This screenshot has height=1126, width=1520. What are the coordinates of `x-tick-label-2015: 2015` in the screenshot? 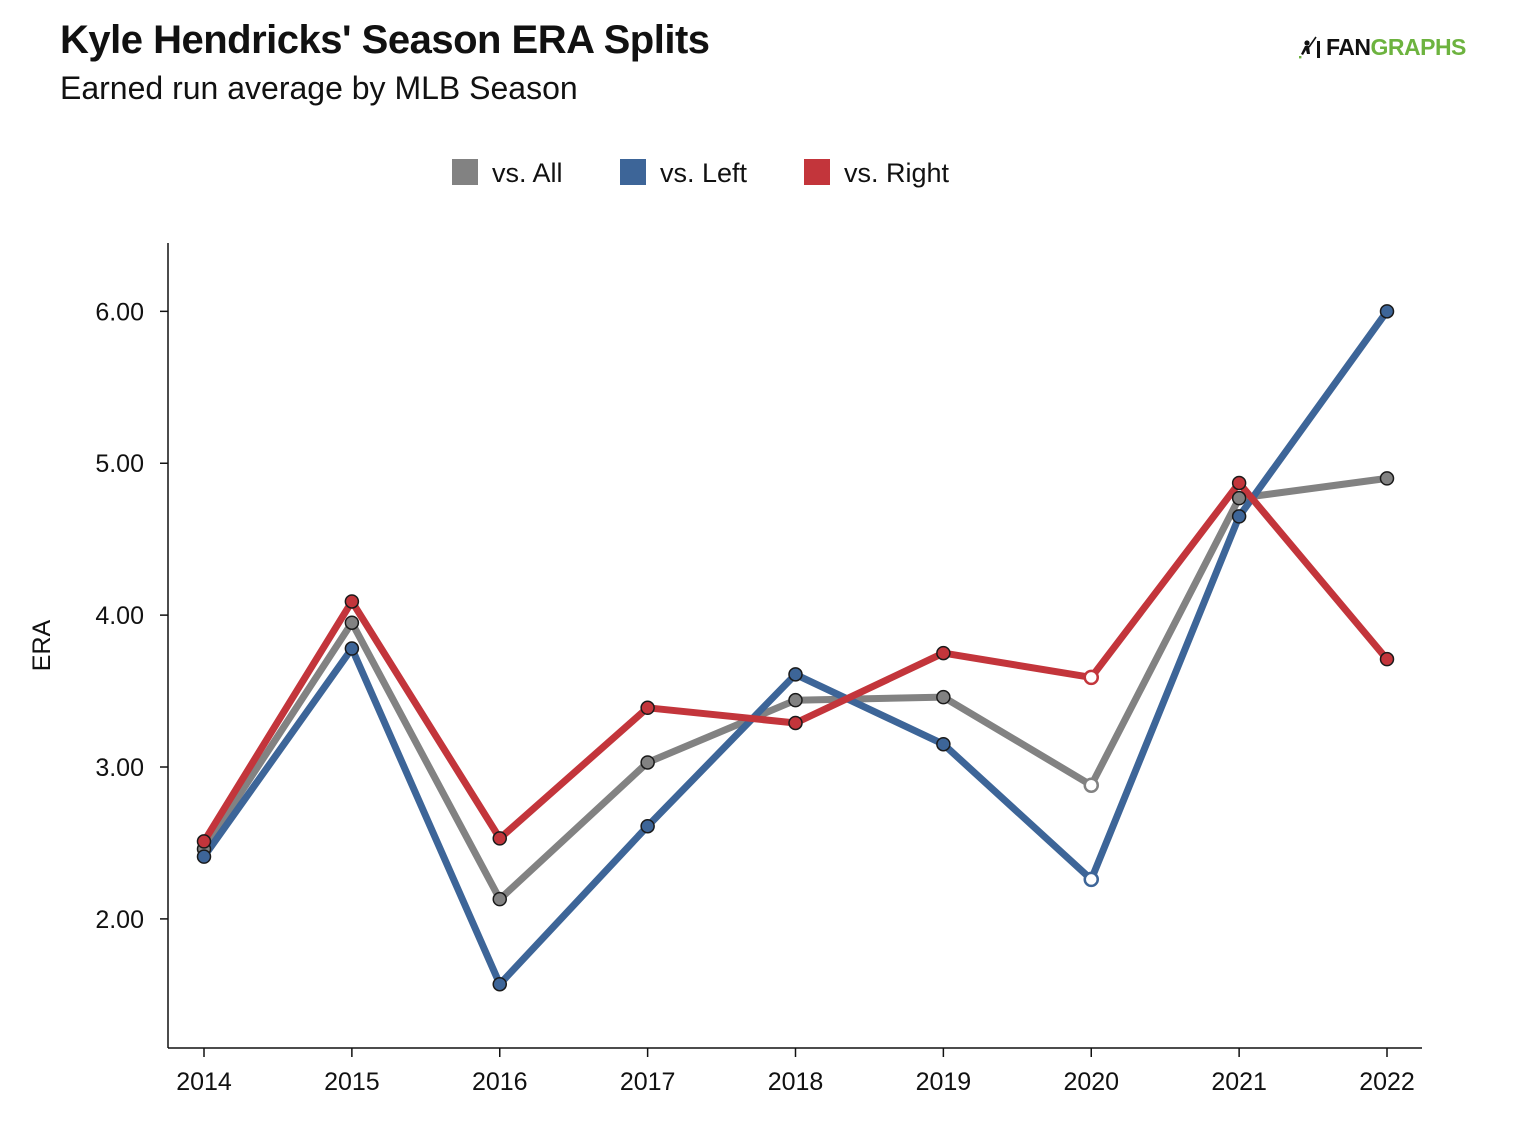 It's located at (352, 1082).